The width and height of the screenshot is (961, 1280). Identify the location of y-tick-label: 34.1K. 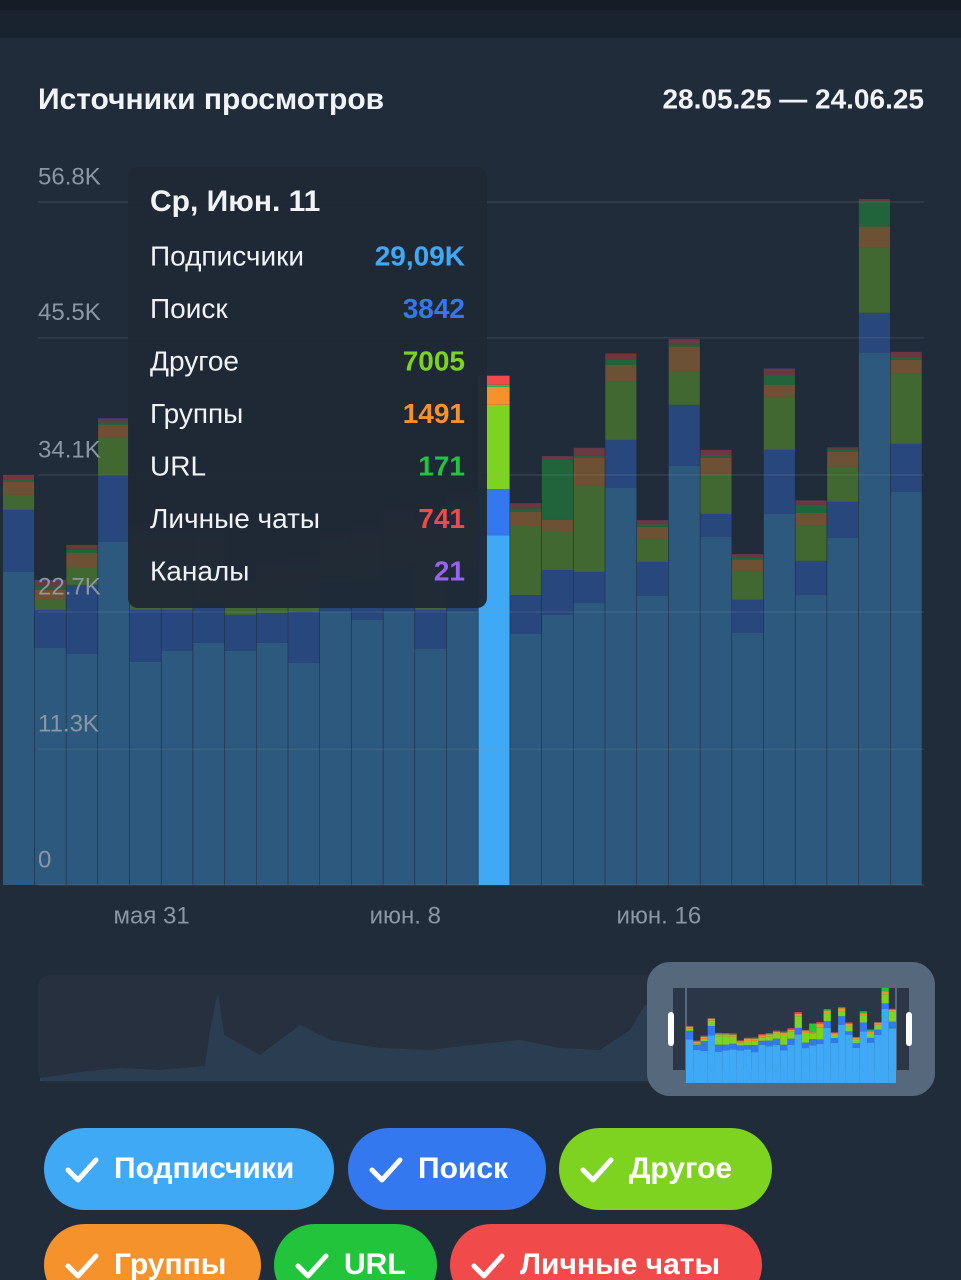
(69, 449).